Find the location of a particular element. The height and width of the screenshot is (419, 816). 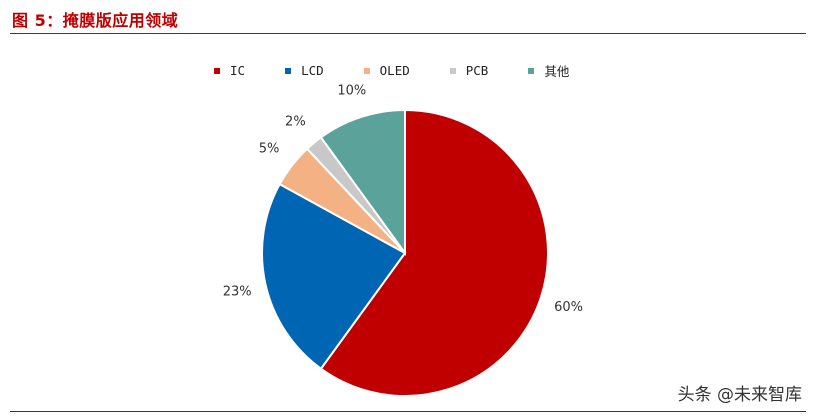

legend-label-pcb: PCB is located at coordinates (477, 70).